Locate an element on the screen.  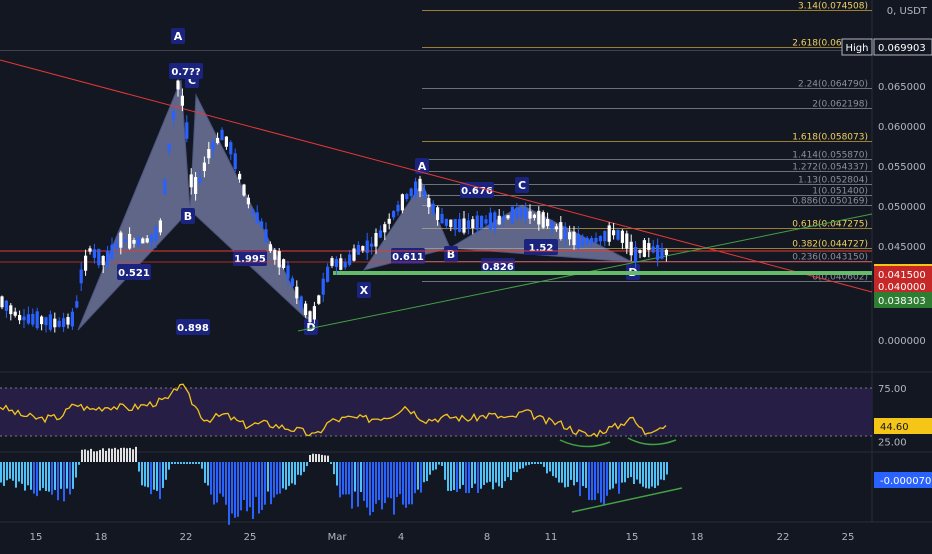
fib-level-label: 0(0.040602) is located at coordinates (840, 278).